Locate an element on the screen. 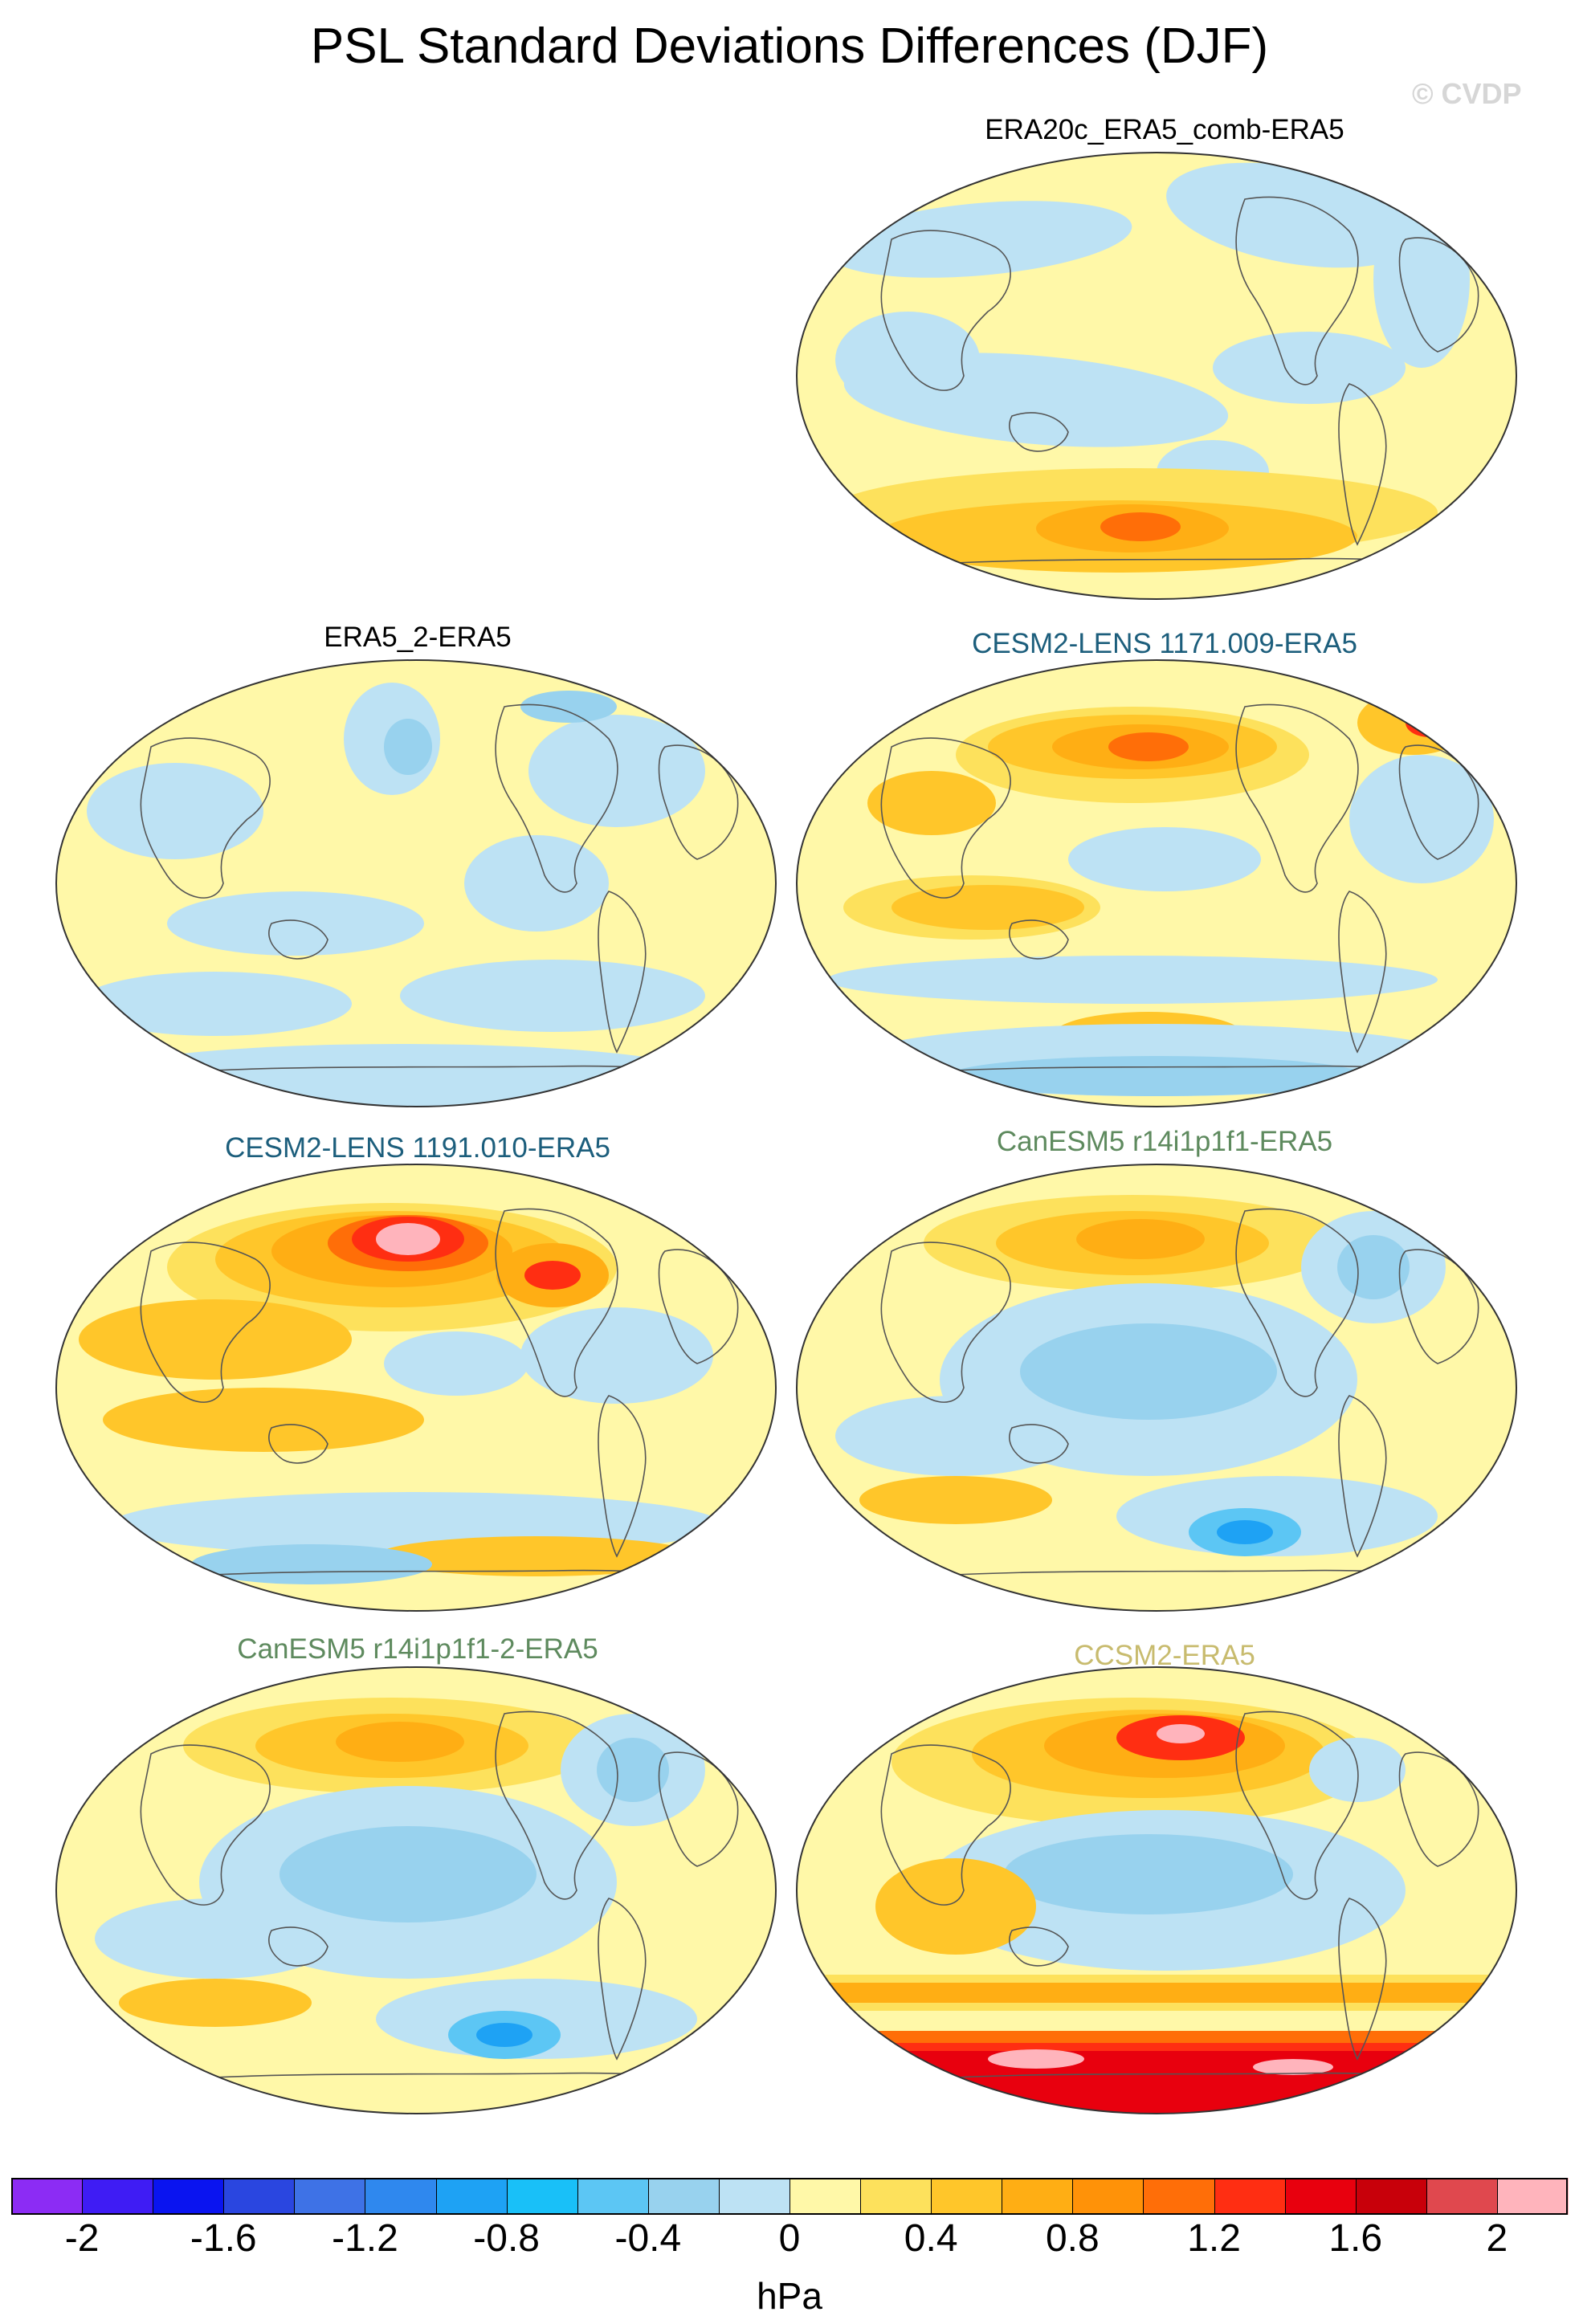  colorbar-tick-label: -2 is located at coordinates (82, 2239).